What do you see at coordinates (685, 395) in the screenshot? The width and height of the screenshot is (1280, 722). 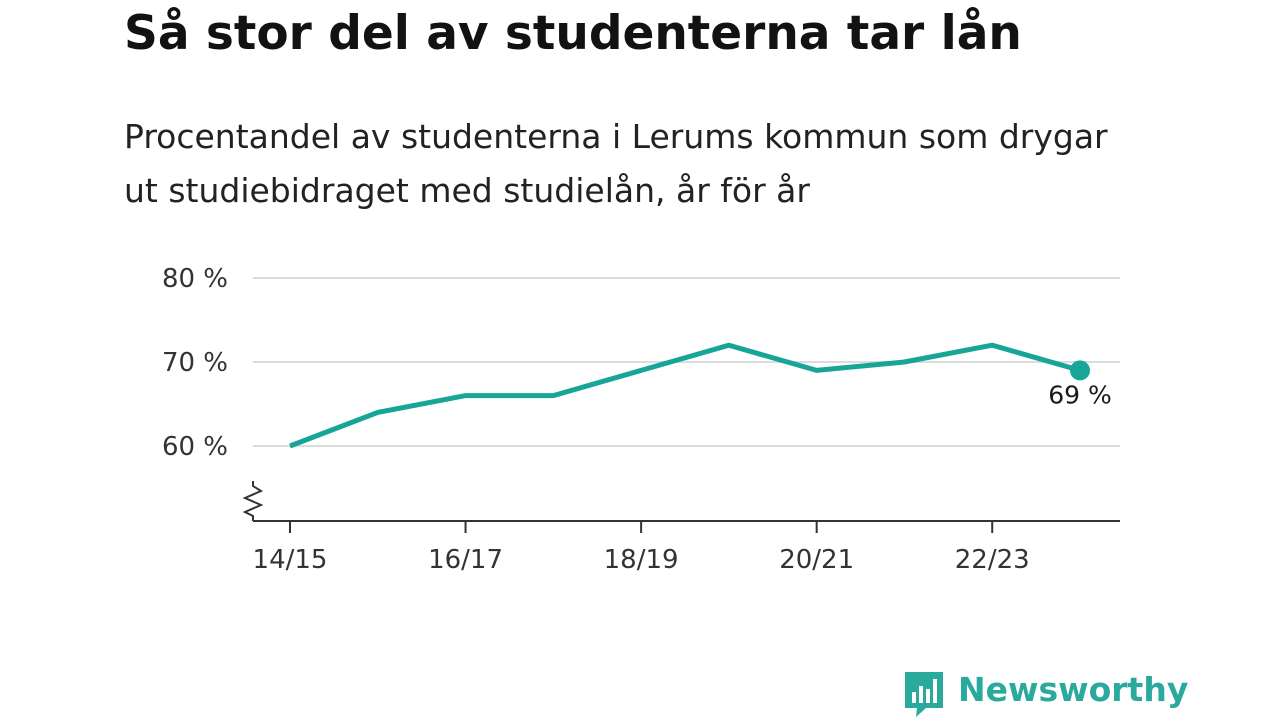 I see `series-line` at bounding box center [685, 395].